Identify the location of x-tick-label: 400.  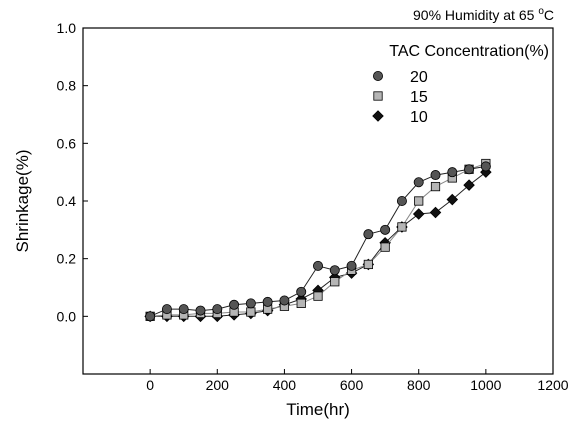
(285, 385).